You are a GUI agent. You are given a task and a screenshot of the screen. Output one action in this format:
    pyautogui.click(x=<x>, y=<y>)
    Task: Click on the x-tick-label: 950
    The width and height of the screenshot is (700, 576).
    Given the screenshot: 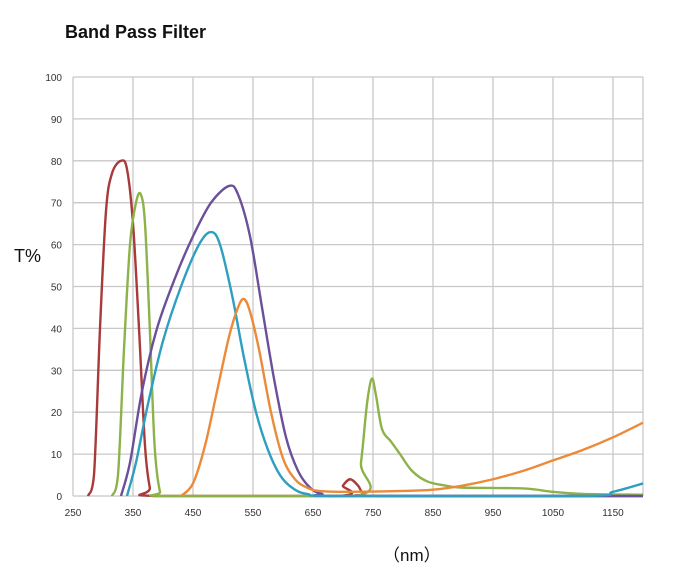 What is the action you would take?
    pyautogui.click(x=493, y=513)
    